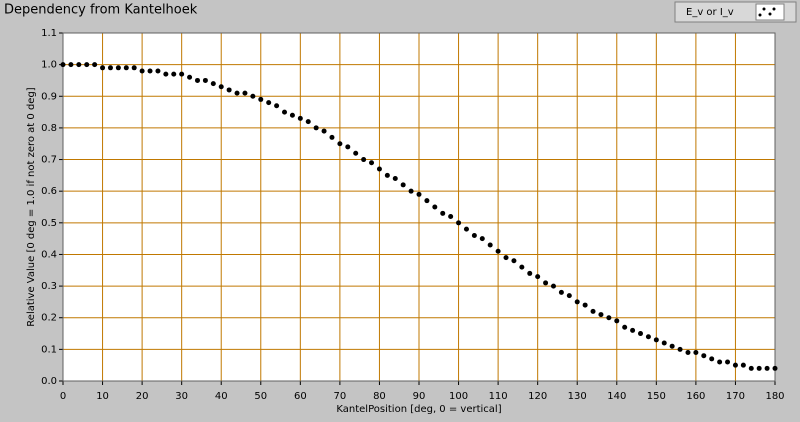 The height and width of the screenshot is (422, 800). Describe the element at coordinates (49, 318) in the screenshot. I see `y-tick-label: 0.2` at that location.